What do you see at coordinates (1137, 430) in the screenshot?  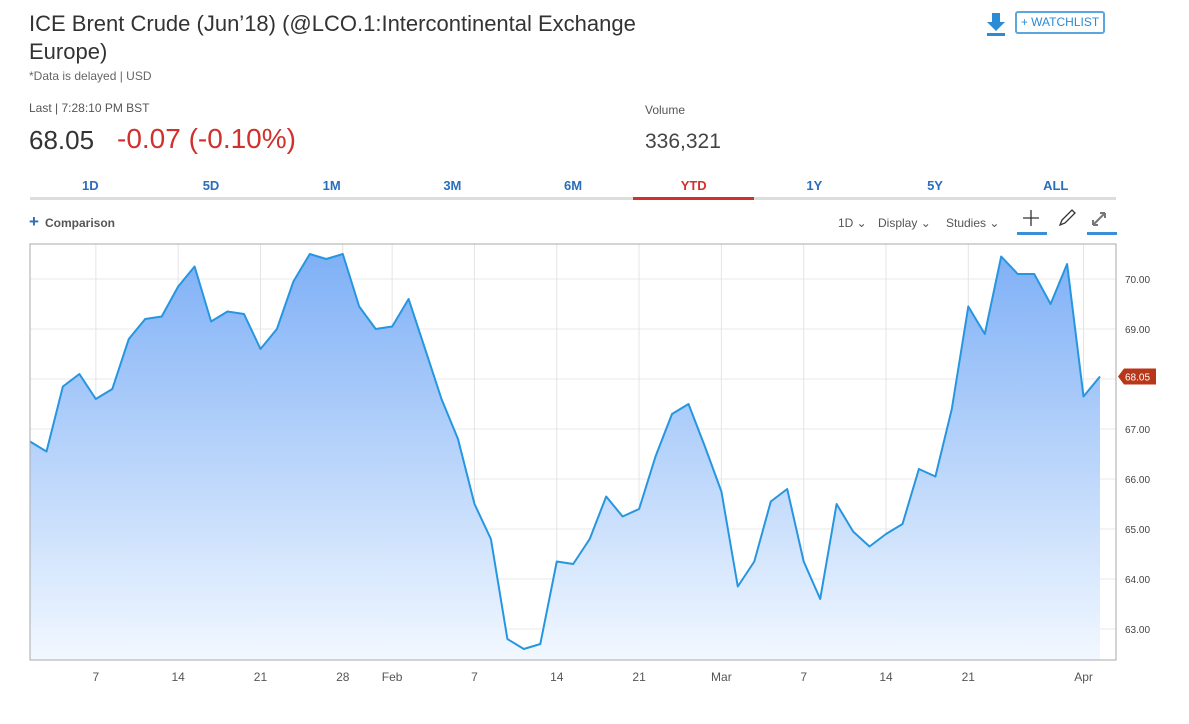 I see `y-tick-label: 67.00` at bounding box center [1137, 430].